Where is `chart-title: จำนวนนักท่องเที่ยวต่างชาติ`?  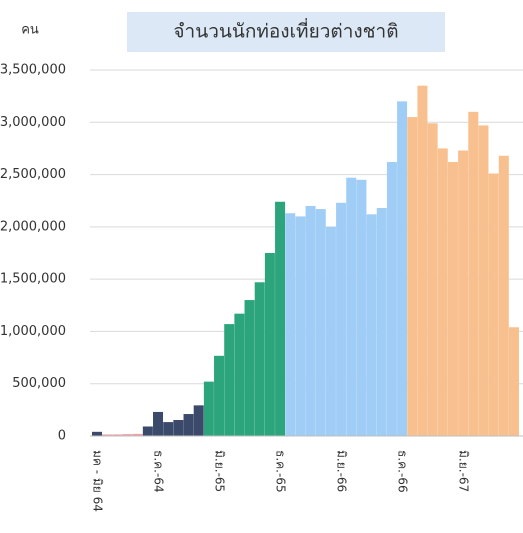 chart-title: จำนวนนักท่องเที่ยวต่างชาติ is located at coordinates (285, 30).